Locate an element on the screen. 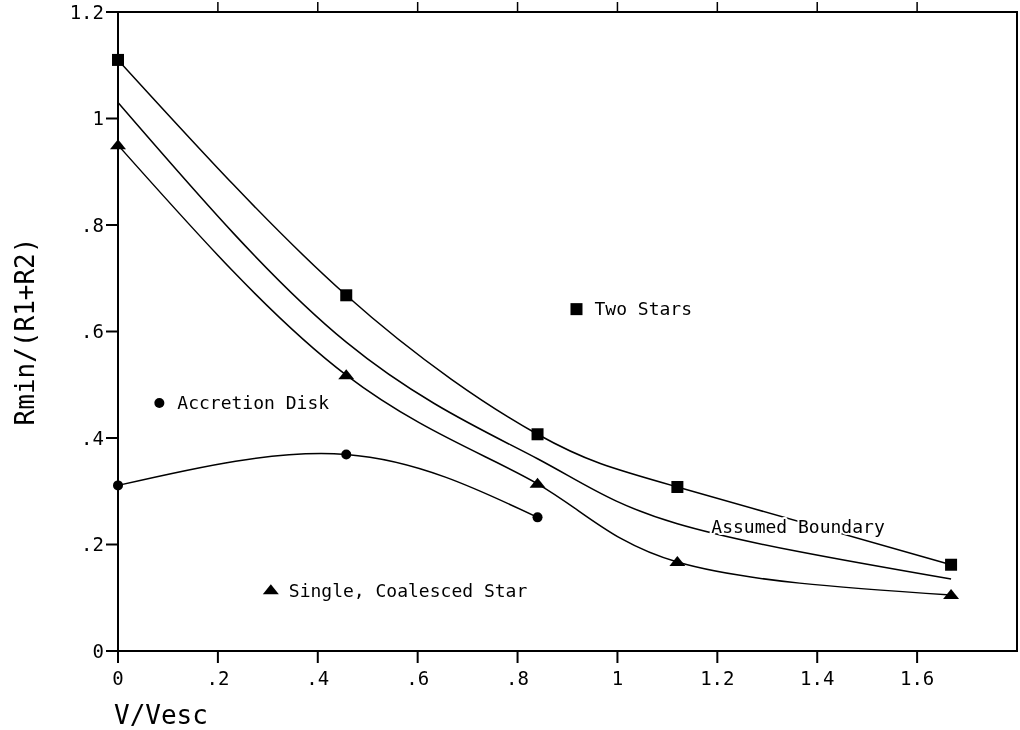 Image resolution: width=1020 pixels, height=730 pixels. y-tick-label: 1.2 is located at coordinates (86, 11).